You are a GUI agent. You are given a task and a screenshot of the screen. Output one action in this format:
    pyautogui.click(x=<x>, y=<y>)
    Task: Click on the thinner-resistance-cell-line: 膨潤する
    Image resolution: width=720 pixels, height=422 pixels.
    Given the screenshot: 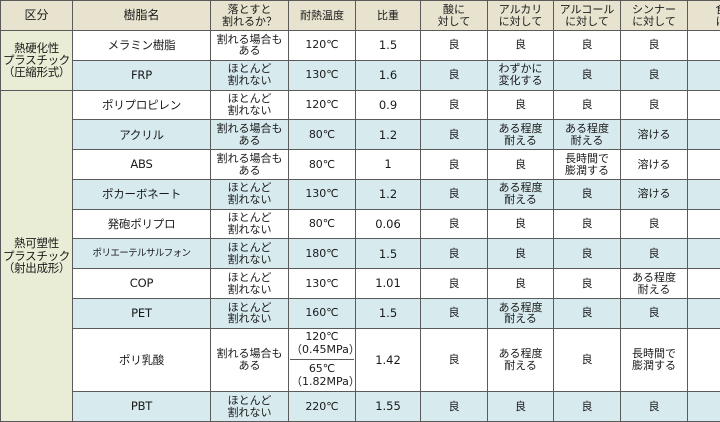 What is the action you would take?
    pyautogui.click(x=654, y=365)
    